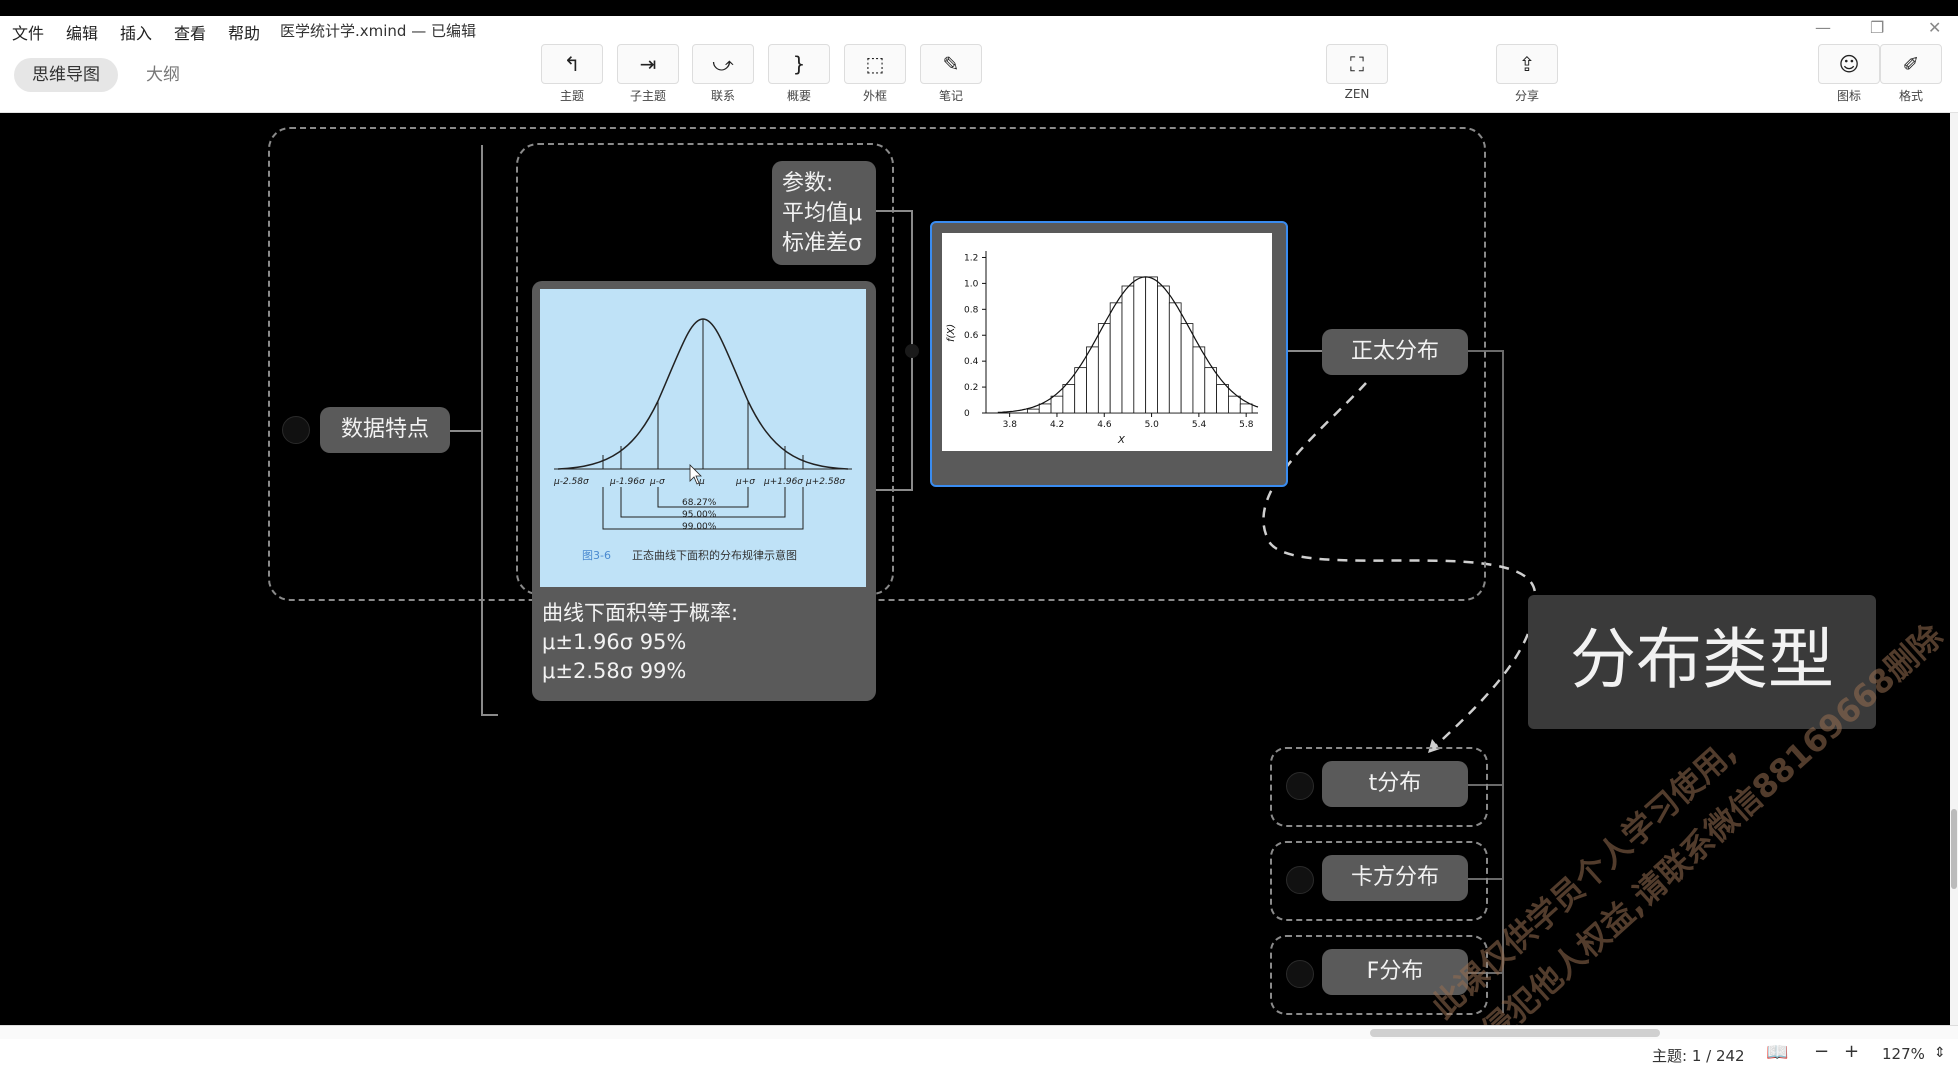 The image size is (1958, 1068). What do you see at coordinates (783, 482) in the screenshot?
I see `tick-6: μ+1.96σ` at bounding box center [783, 482].